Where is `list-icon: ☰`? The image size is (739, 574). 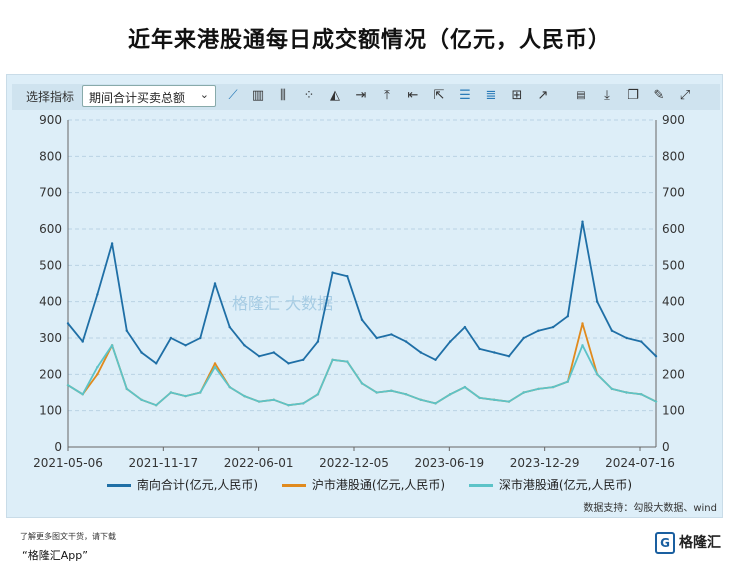
list-icon: ☰ is located at coordinates (465, 95).